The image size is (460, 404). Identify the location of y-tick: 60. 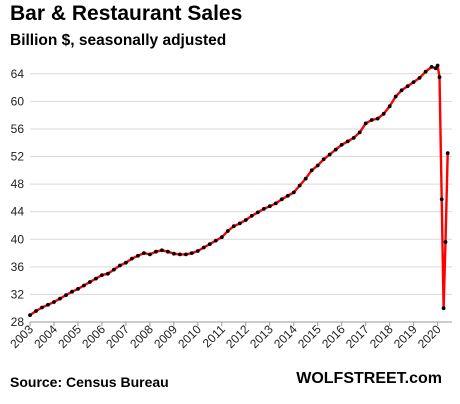
(18, 101).